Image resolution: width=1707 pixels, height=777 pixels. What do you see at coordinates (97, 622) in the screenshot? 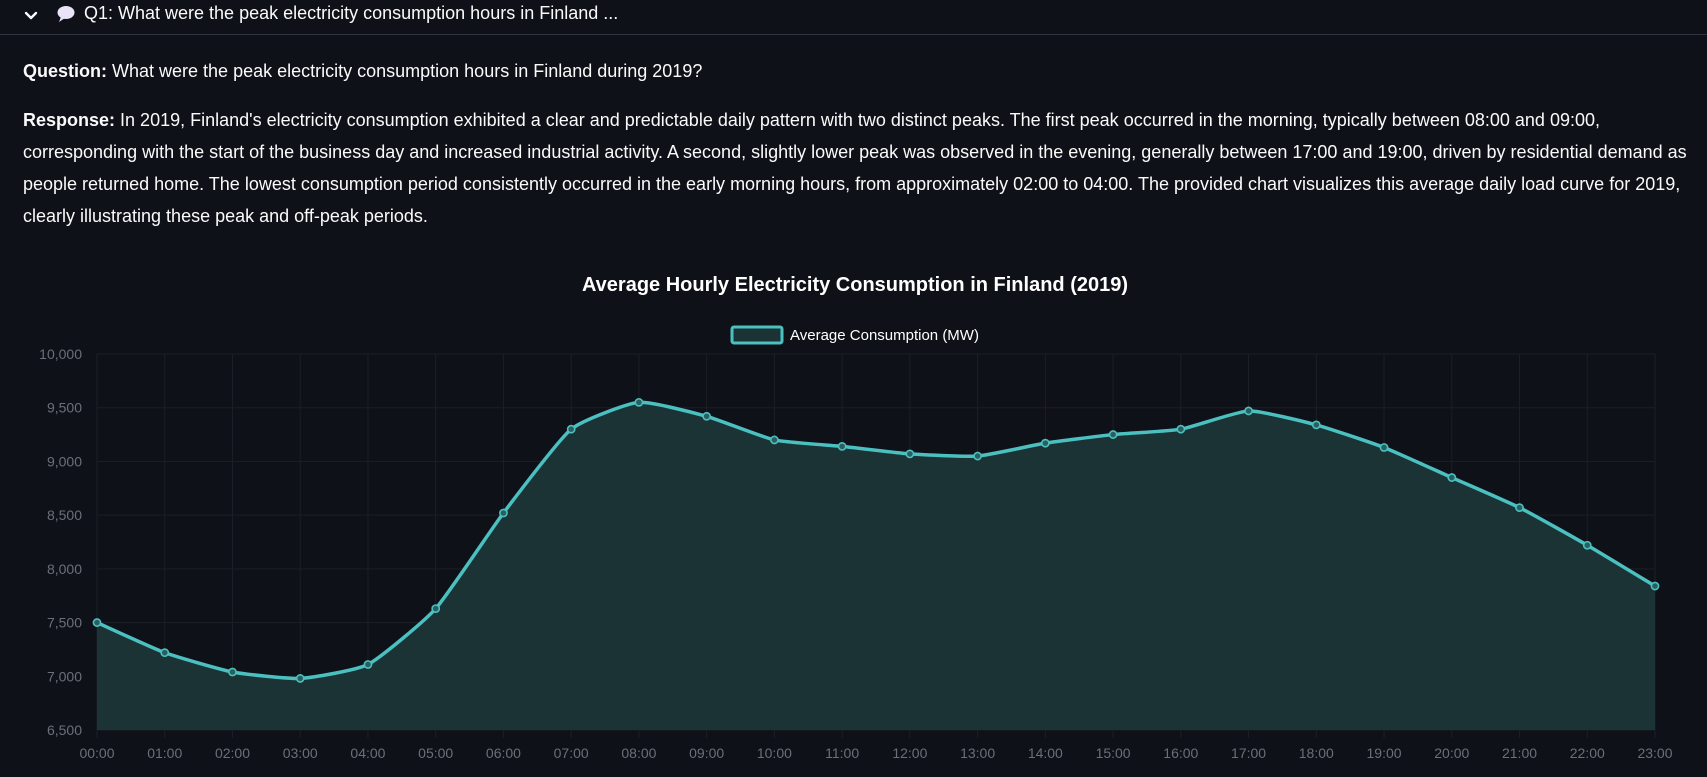
I see `data-point-00:00` at bounding box center [97, 622].